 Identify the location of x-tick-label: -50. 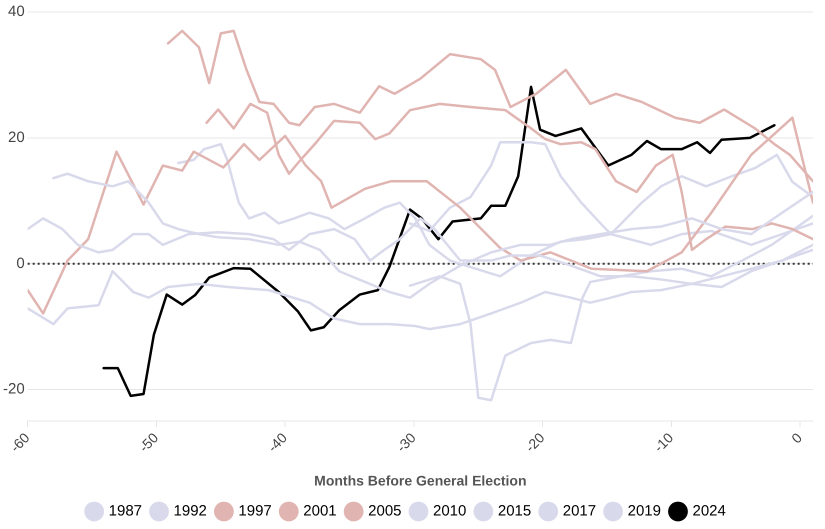
(149, 442).